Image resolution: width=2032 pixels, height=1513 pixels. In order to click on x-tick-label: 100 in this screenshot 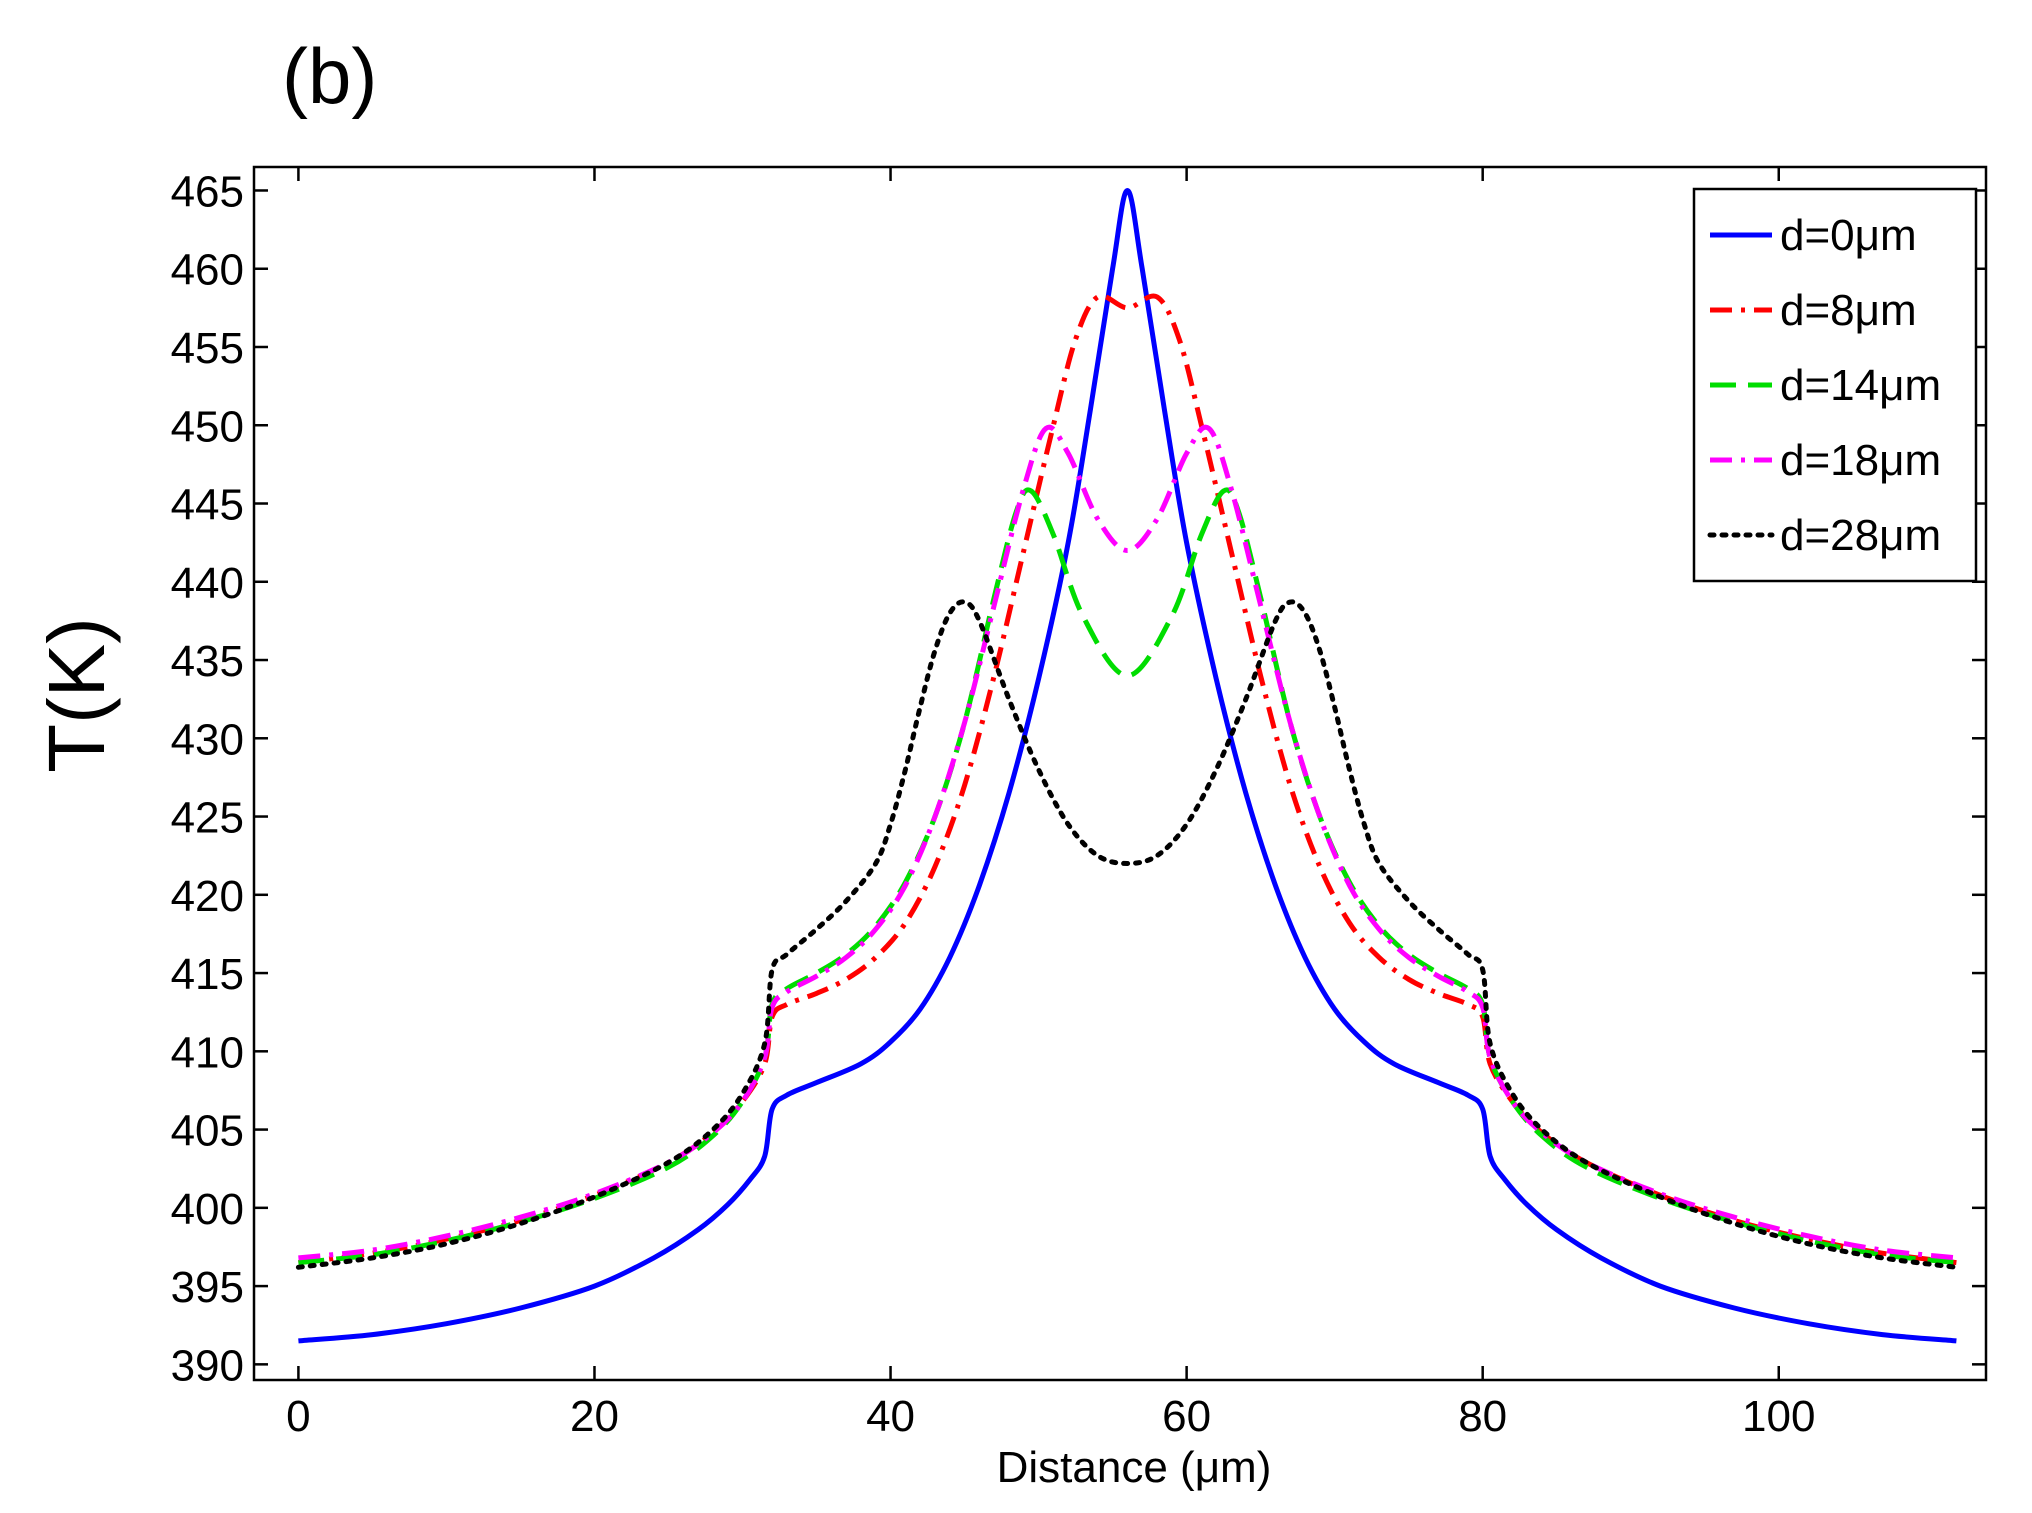, I will do `click(1778, 1416)`.